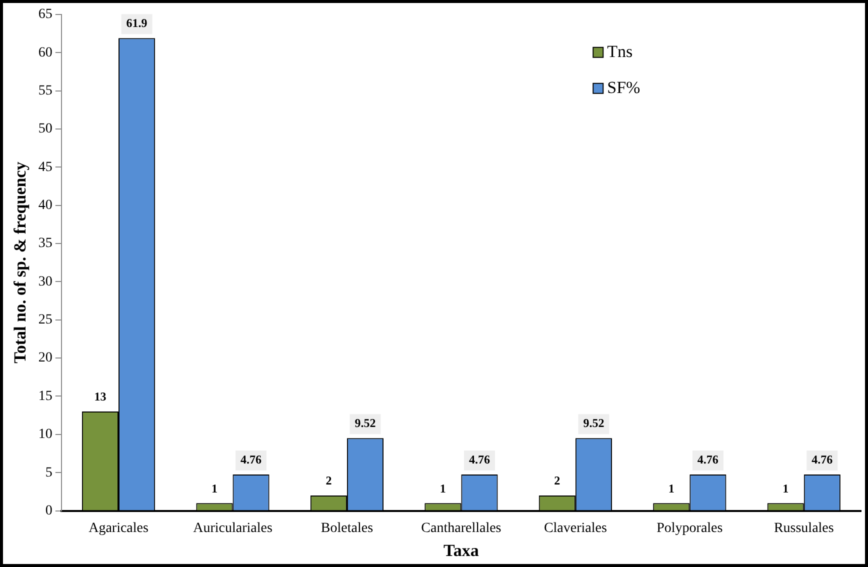 The width and height of the screenshot is (868, 567). I want to click on y-tick-label: 5, so click(48, 472).